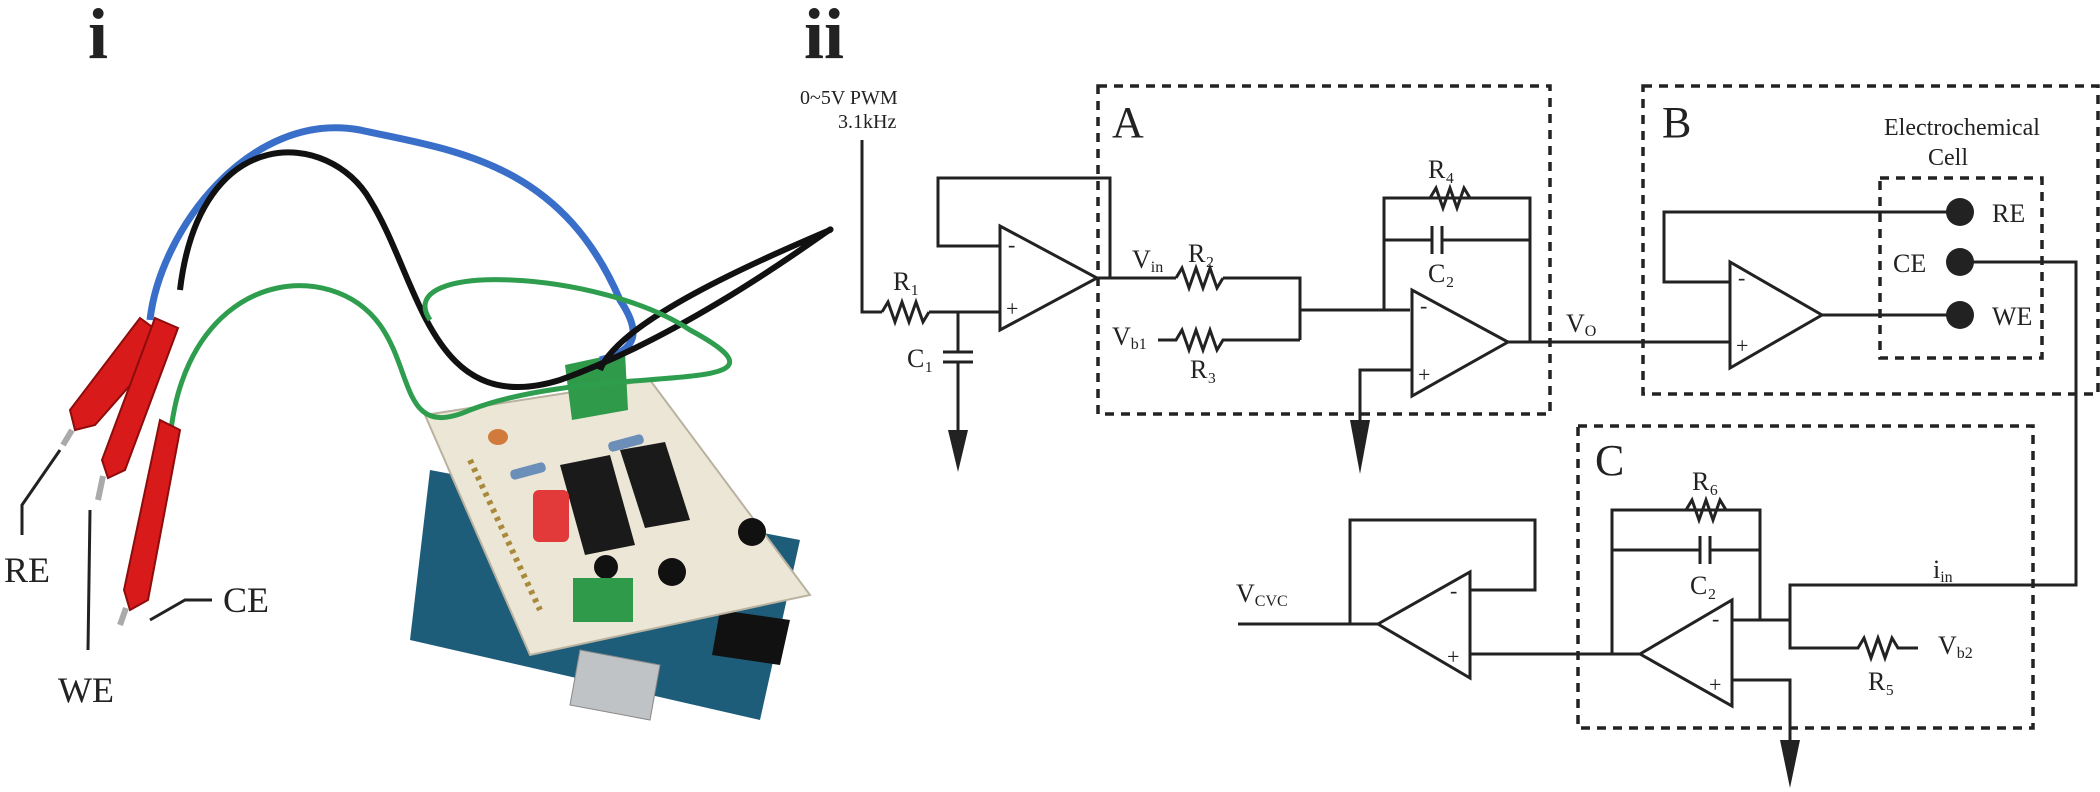  What do you see at coordinates (180, 610) in the screenshot?
I see `ce-callout-line` at bounding box center [180, 610].